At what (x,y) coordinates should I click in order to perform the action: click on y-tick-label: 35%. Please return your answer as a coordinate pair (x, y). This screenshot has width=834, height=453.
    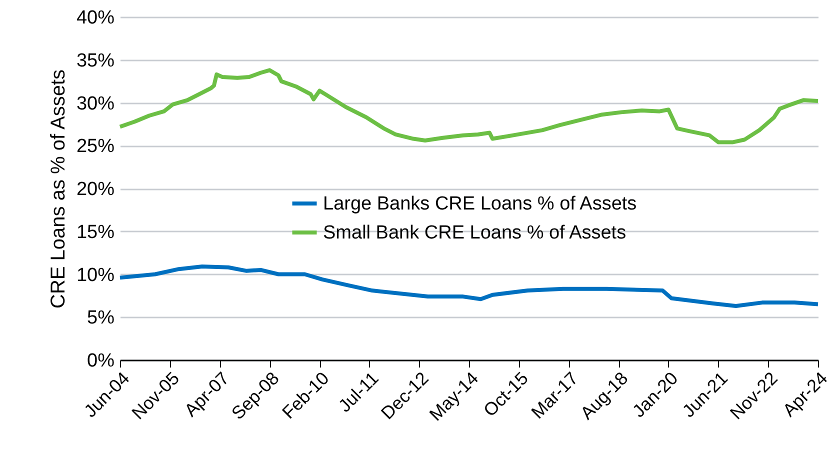
    Looking at the image, I should click on (95, 61).